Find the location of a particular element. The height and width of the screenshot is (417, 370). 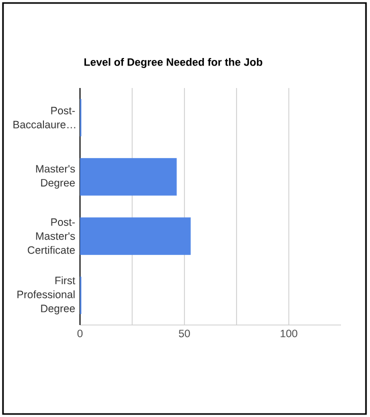

x-tick-label: 100 is located at coordinates (289, 334).